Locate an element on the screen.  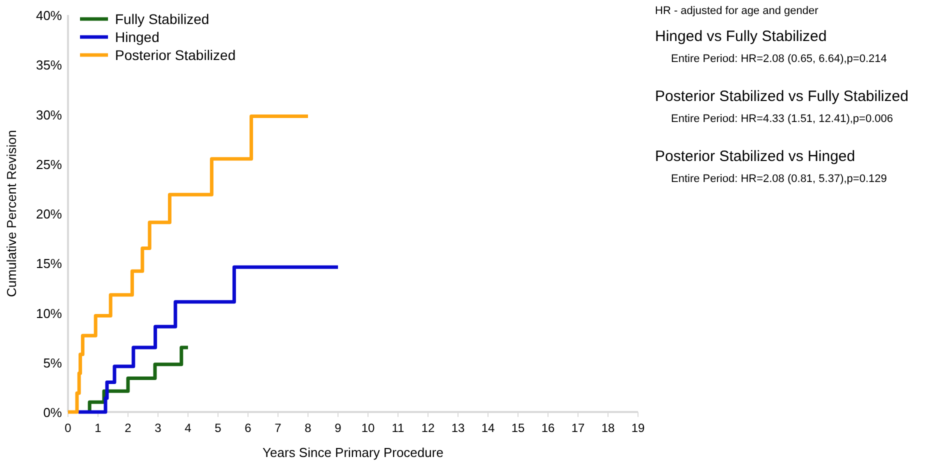
y-tick-label: 25% is located at coordinates (49, 164).